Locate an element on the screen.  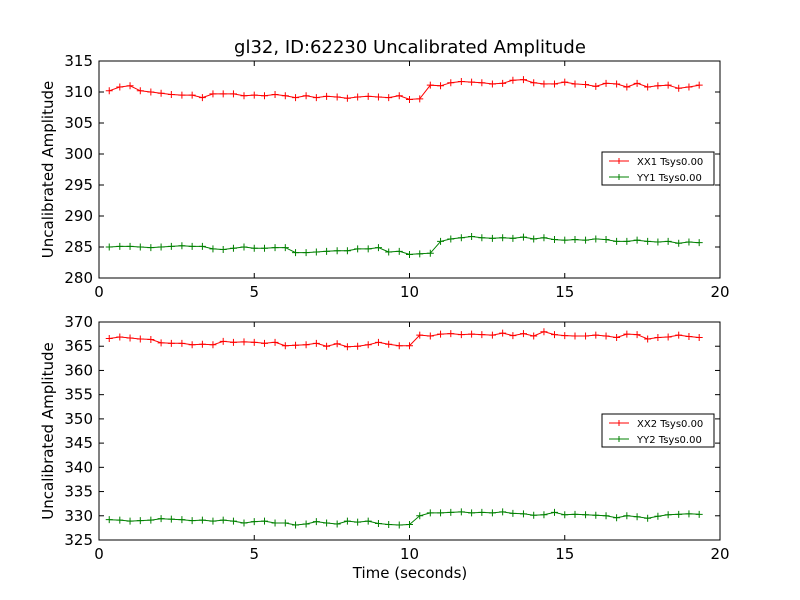
y-tick-label: 285 is located at coordinates (78, 247).